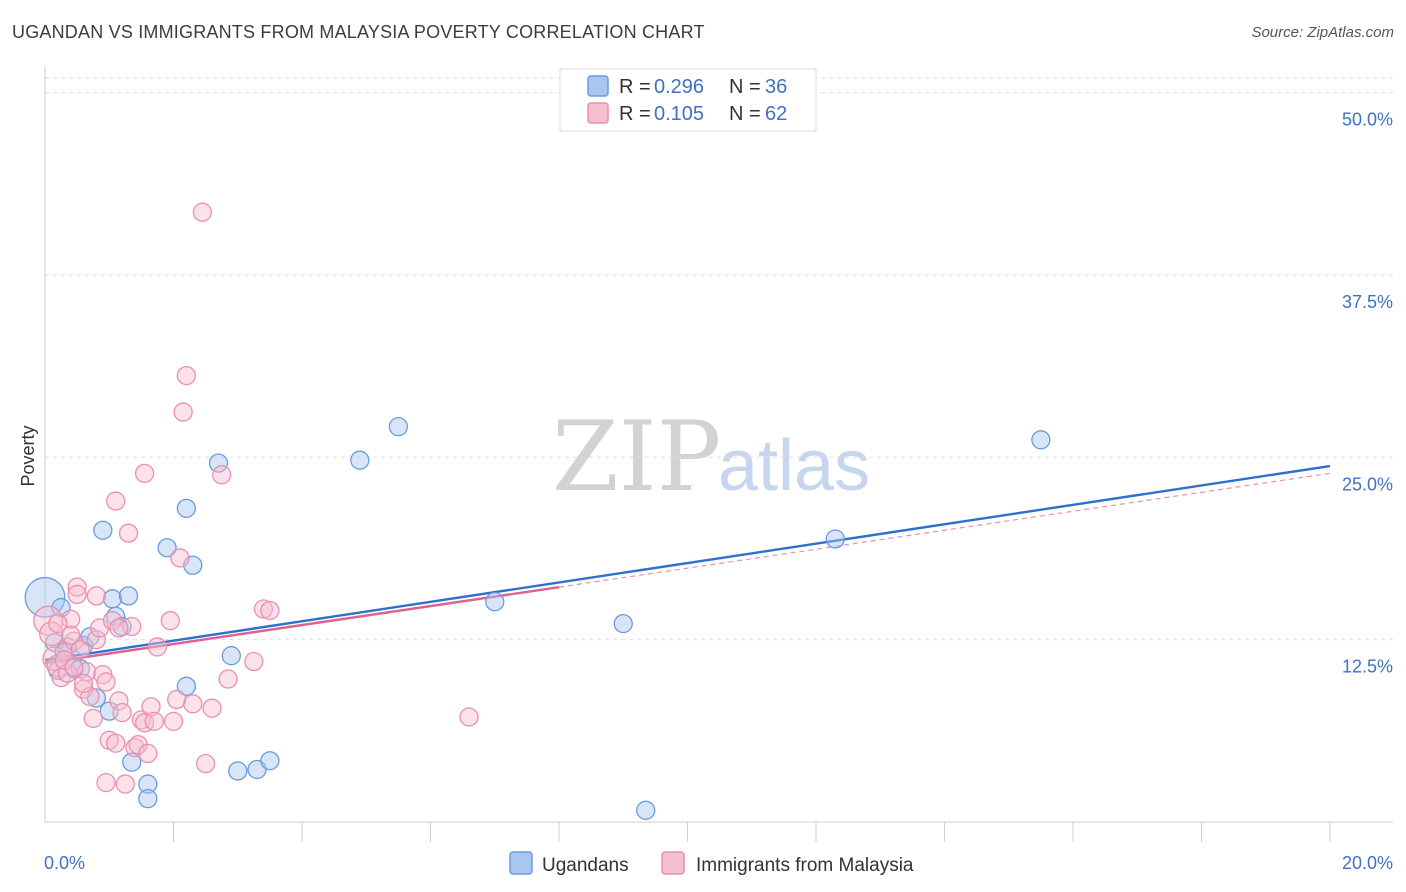 The image size is (1406, 892). I want to click on x-tick-label: 0.0%, so click(64, 863).